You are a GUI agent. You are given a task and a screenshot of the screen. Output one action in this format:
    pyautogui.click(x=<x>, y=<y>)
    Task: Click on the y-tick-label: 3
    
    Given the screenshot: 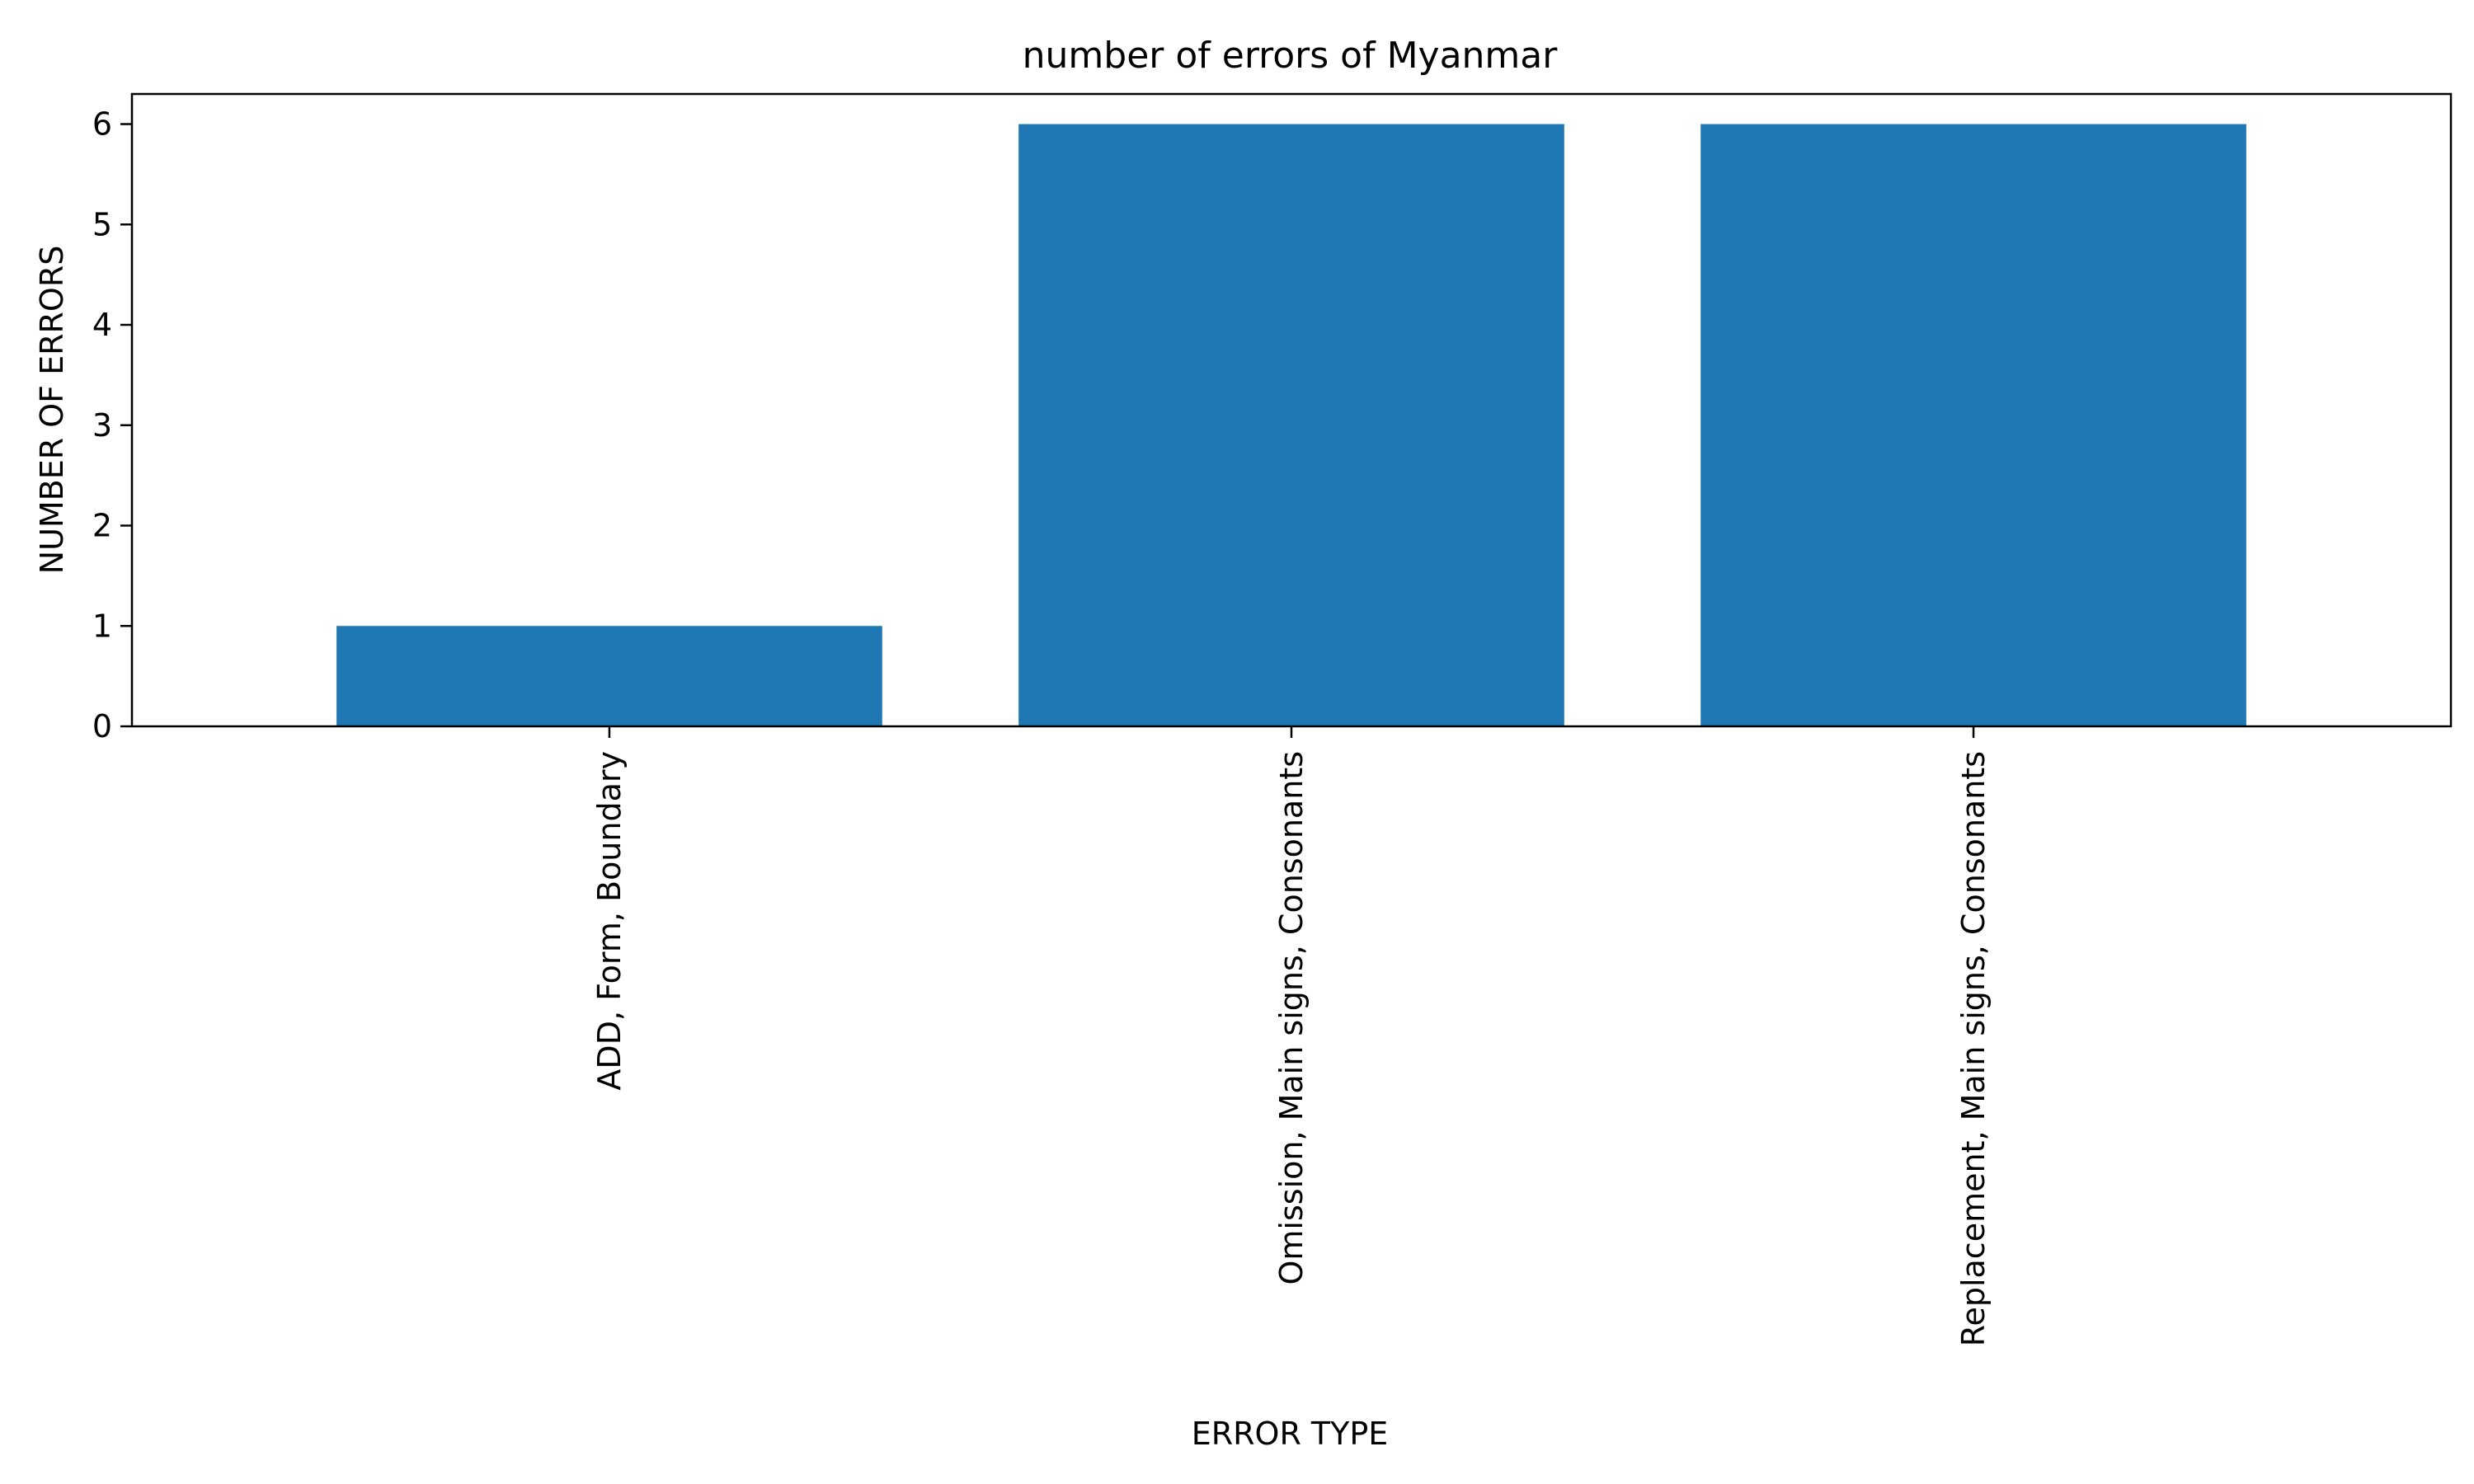 What is the action you would take?
    pyautogui.click(x=102, y=426)
    